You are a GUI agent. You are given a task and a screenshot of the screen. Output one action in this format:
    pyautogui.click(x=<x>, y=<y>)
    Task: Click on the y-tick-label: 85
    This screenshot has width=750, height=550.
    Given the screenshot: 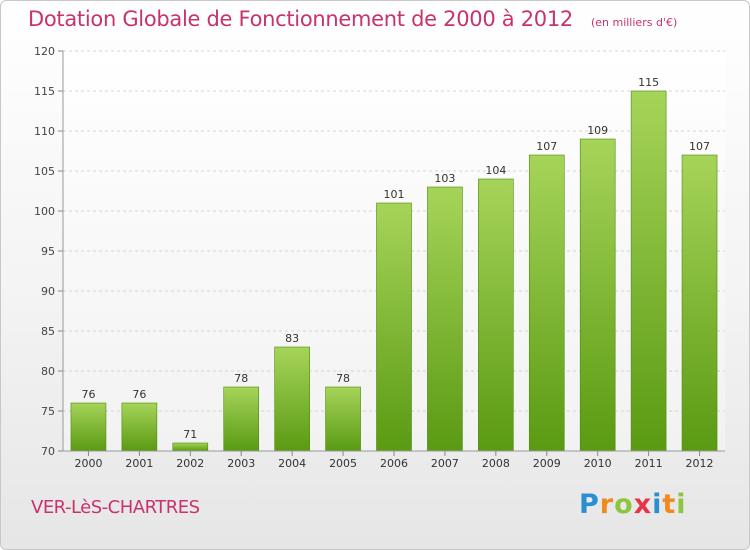 What is the action you would take?
    pyautogui.click(x=48, y=331)
    